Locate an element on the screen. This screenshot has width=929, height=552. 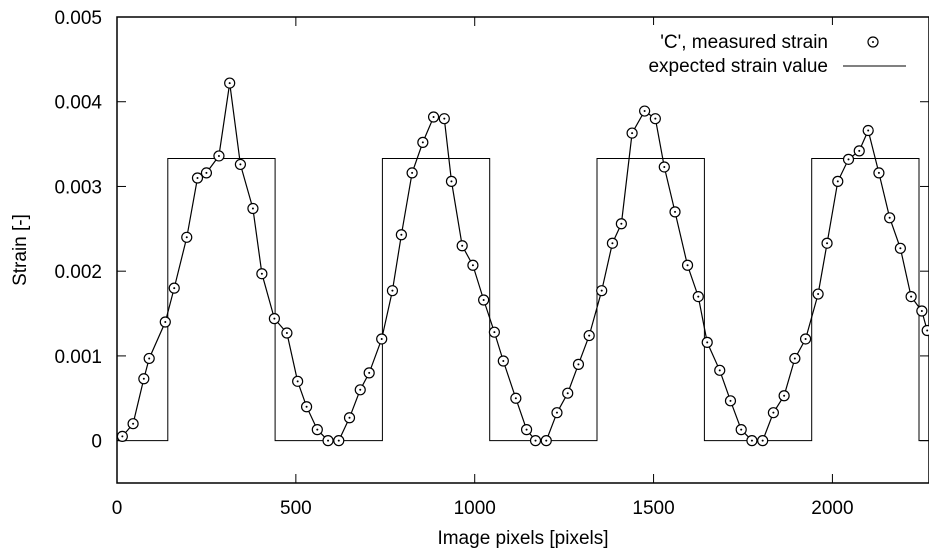
legend-label-expected: expected strain value is located at coordinates (738, 66).